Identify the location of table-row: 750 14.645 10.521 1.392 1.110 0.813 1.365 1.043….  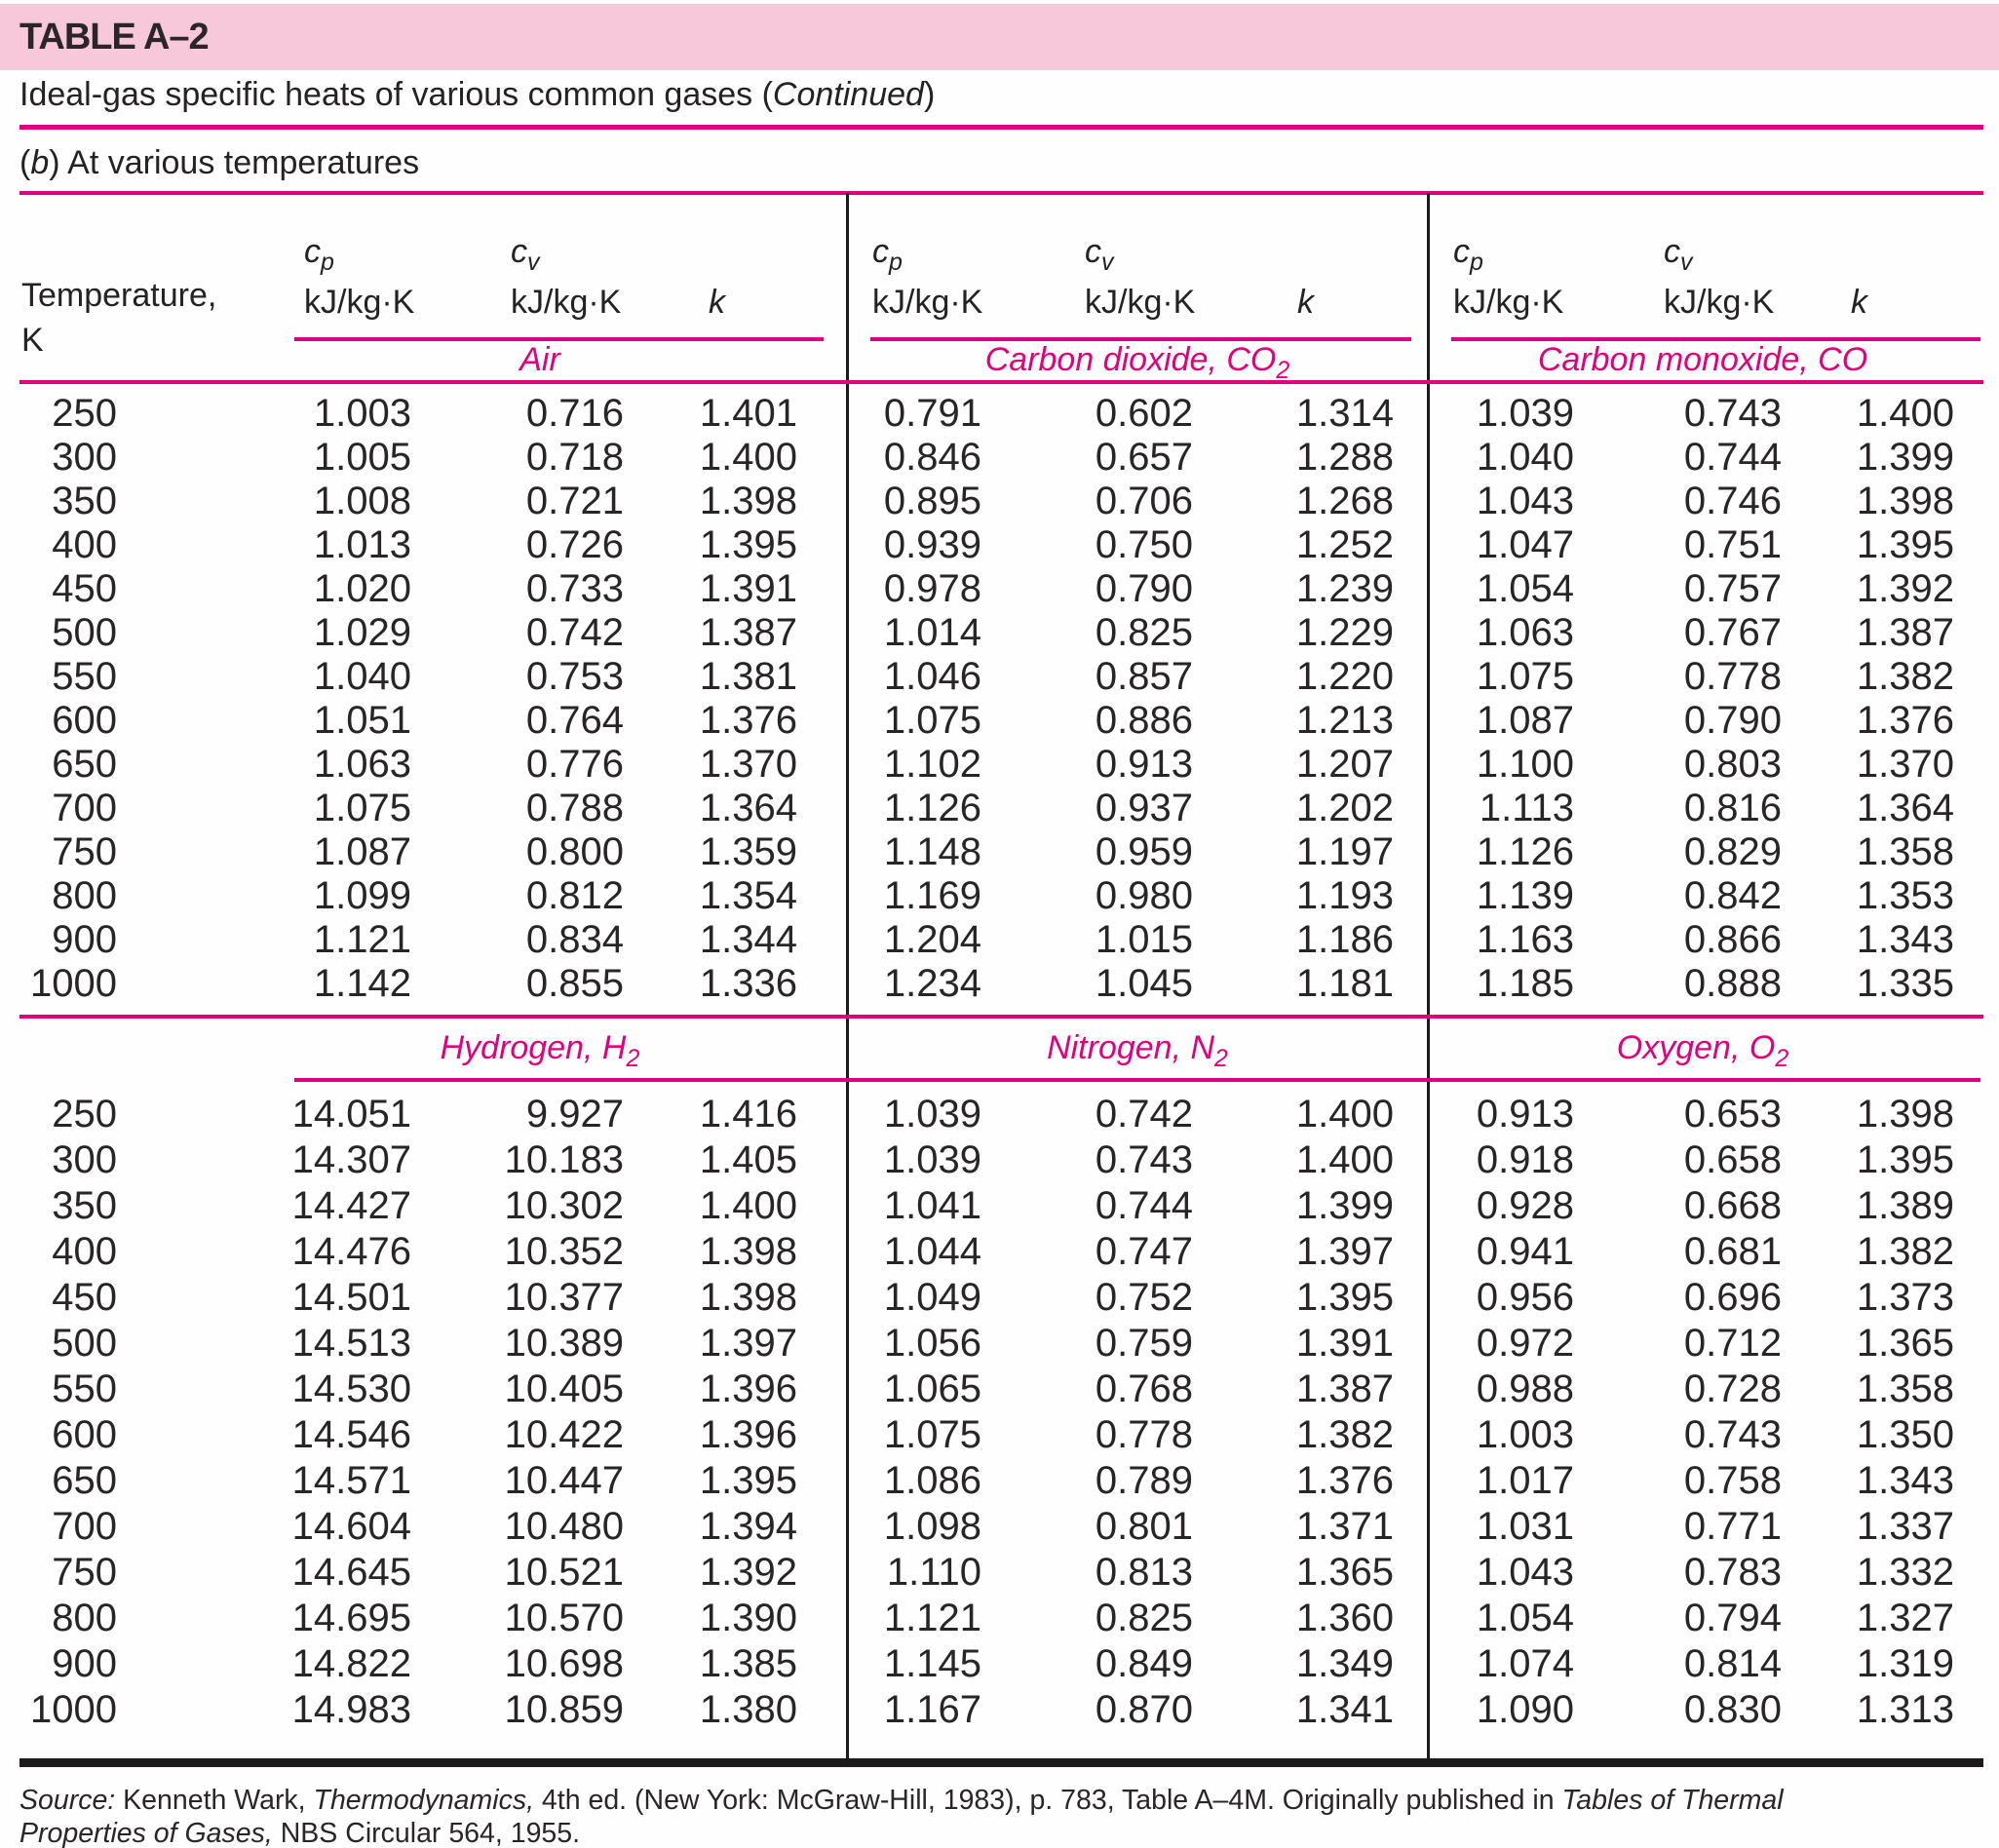
(999, 1573).